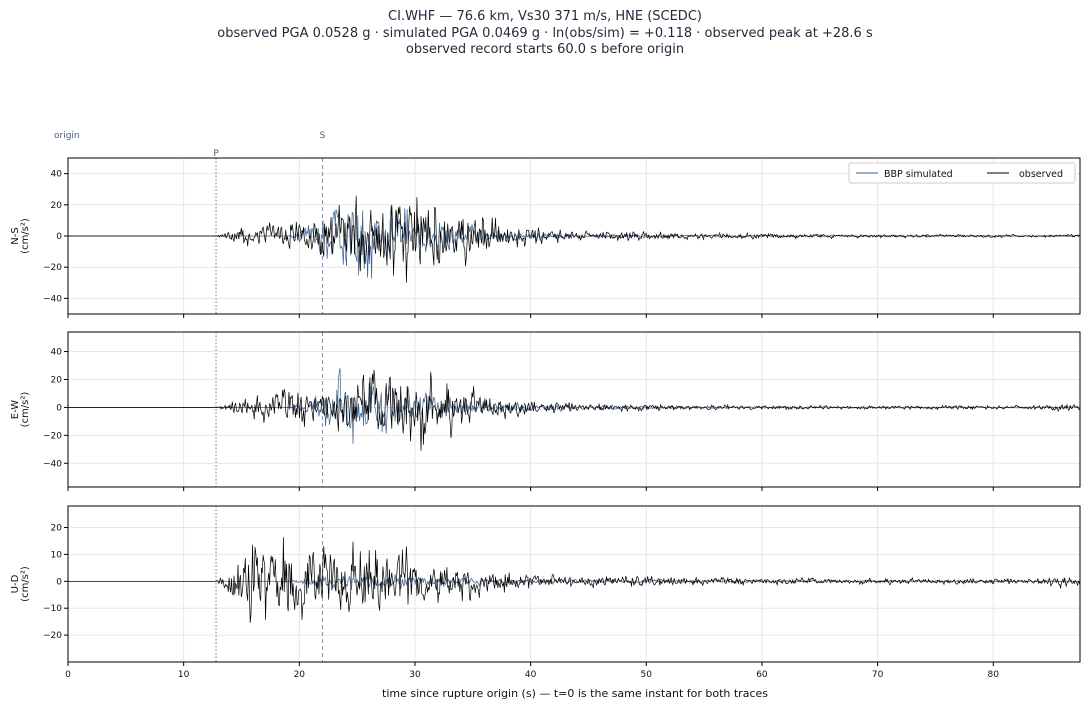 This screenshot has width=1089, height=710. What do you see at coordinates (15, 410) in the screenshot?
I see `y-axis-label: E-W` at bounding box center [15, 410].